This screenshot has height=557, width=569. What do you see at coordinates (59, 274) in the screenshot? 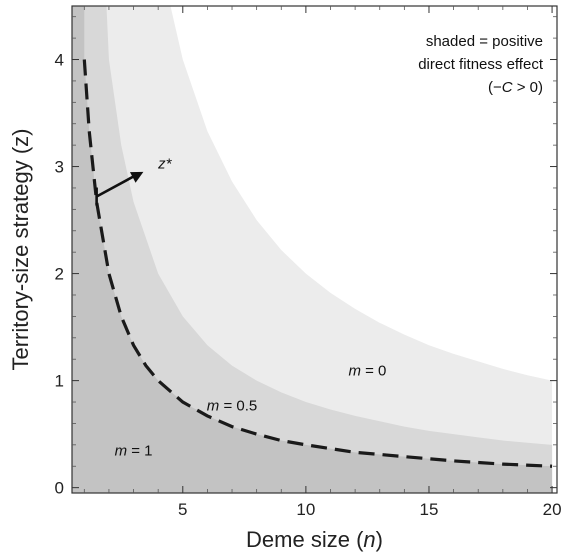
I see `y-tick-label: 2` at bounding box center [59, 274].